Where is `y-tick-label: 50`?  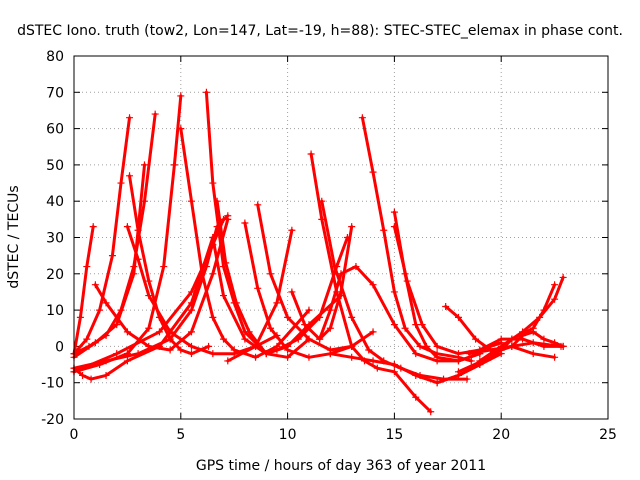 y-tick-label: 50 is located at coordinates (55, 166).